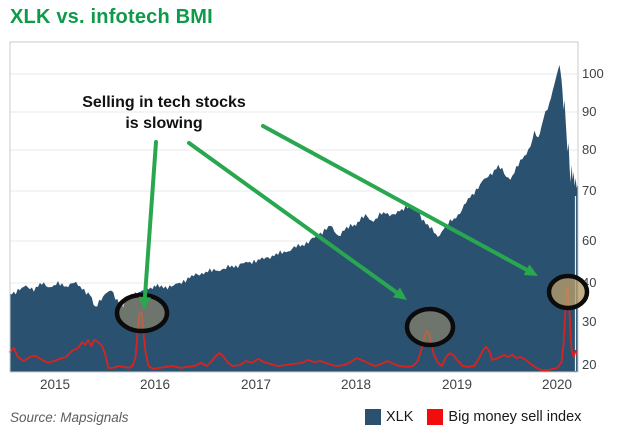  What do you see at coordinates (164, 102) in the screenshot?
I see `annotation-line-1: Selling in tech stocks` at bounding box center [164, 102].